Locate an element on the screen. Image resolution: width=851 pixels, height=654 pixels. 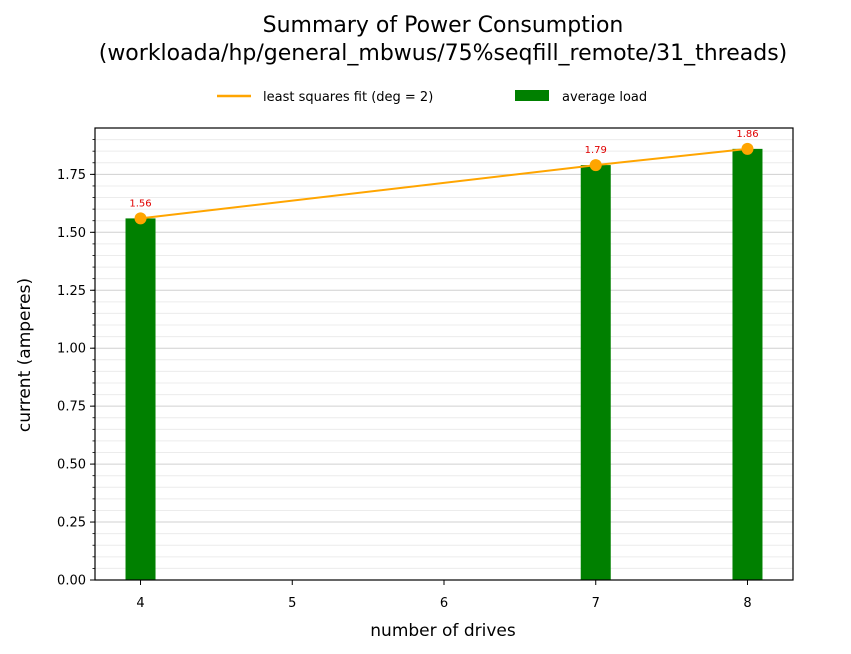
y-tick-label: 0.00 is located at coordinates (71, 581).